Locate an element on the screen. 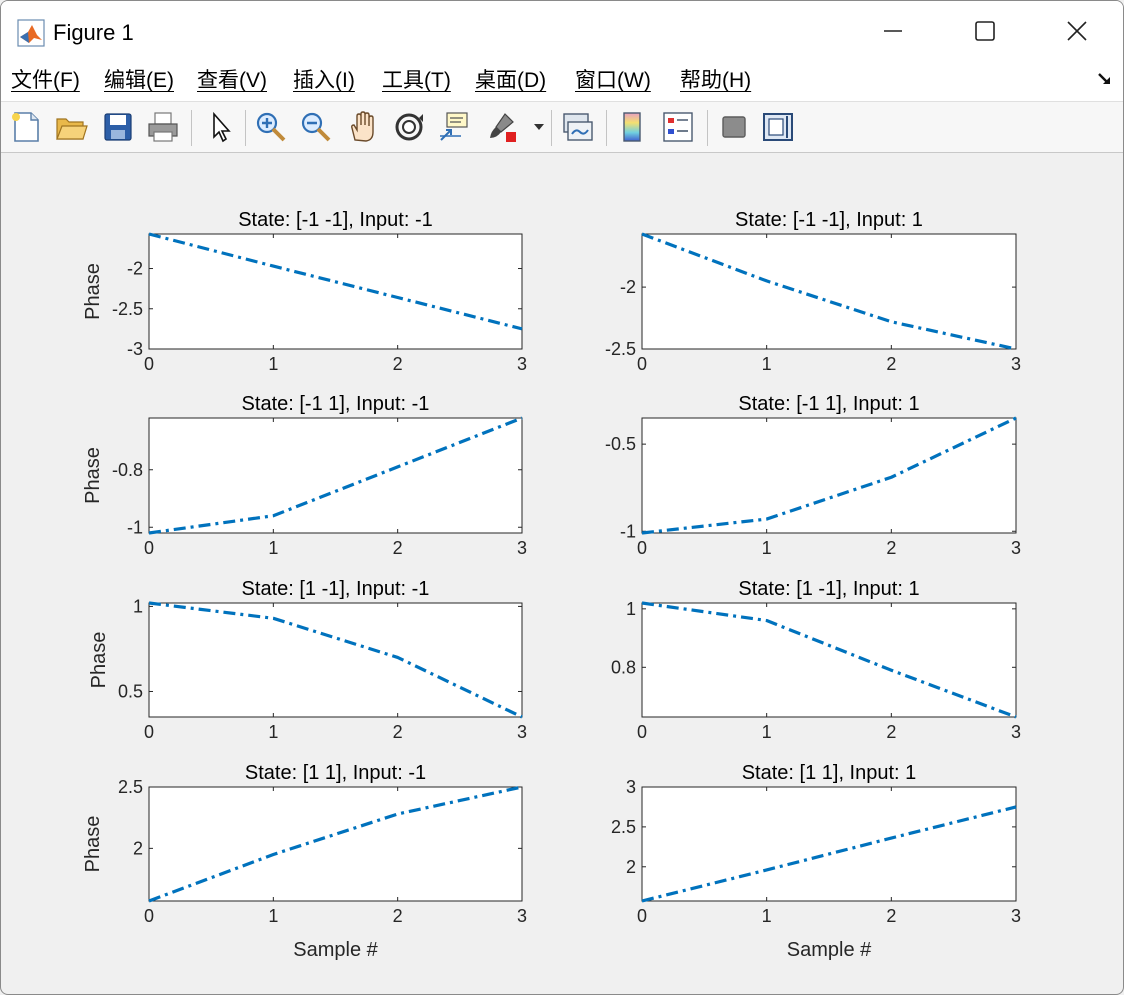 This screenshot has width=1124, height=995. menu-edit: 编辑(E) is located at coordinates (139, 80).